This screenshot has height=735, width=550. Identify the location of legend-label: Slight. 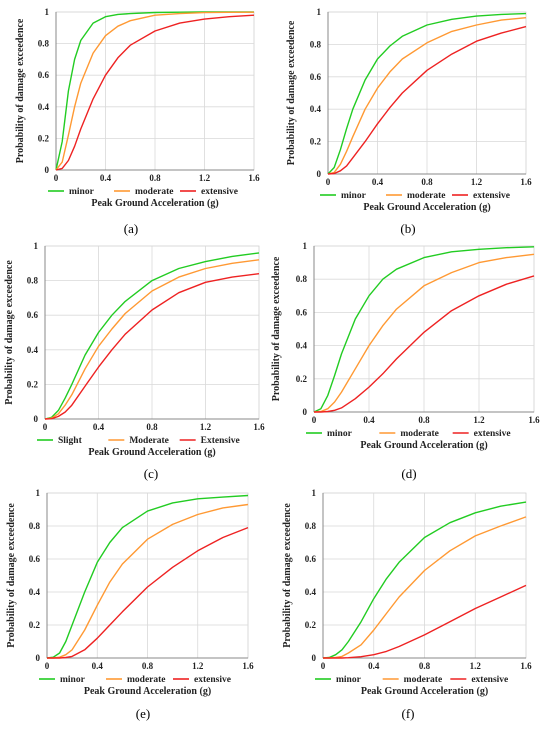
(70, 441).